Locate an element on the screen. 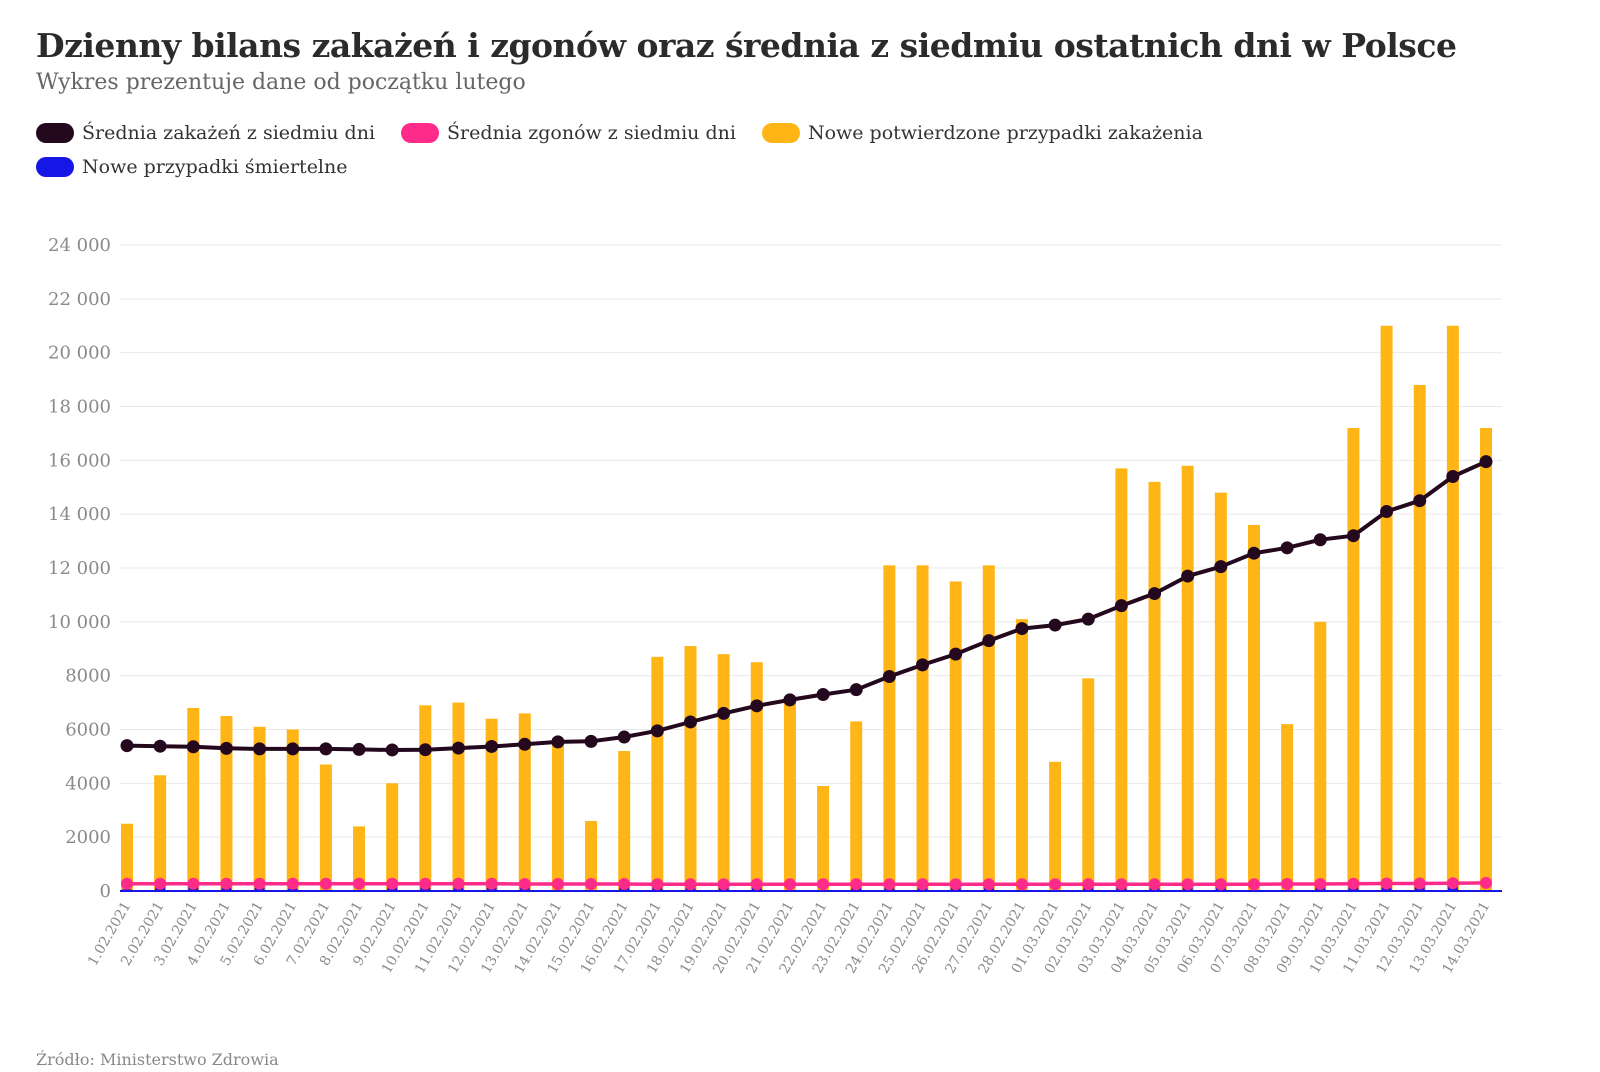 This screenshot has height=1072, width=1600. y-tick-label: 2000 is located at coordinates (88, 837).